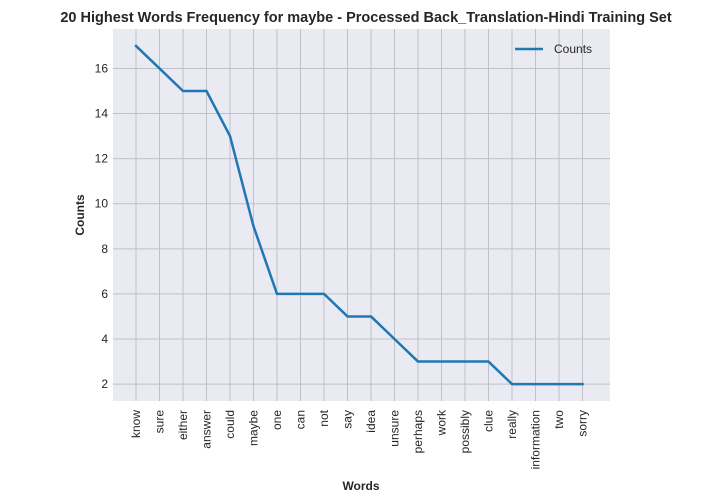 Image resolution: width=722 pixels, height=503 pixels. What do you see at coordinates (536, 439) in the screenshot?
I see `x-tick-label: information` at bounding box center [536, 439].